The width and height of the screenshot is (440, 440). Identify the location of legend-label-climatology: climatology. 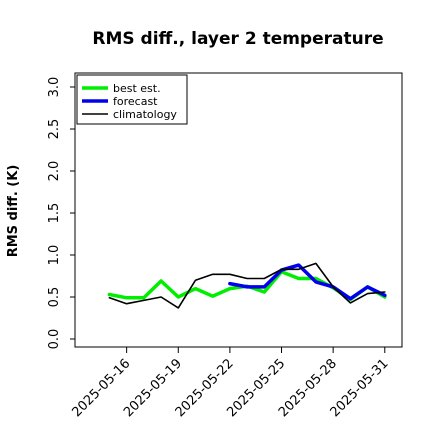
(145, 114).